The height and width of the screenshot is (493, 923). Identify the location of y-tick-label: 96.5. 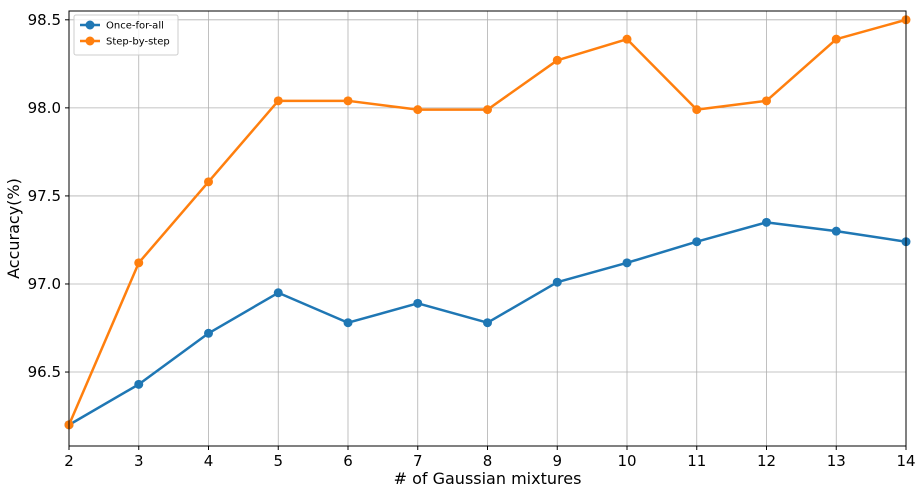
(44, 372).